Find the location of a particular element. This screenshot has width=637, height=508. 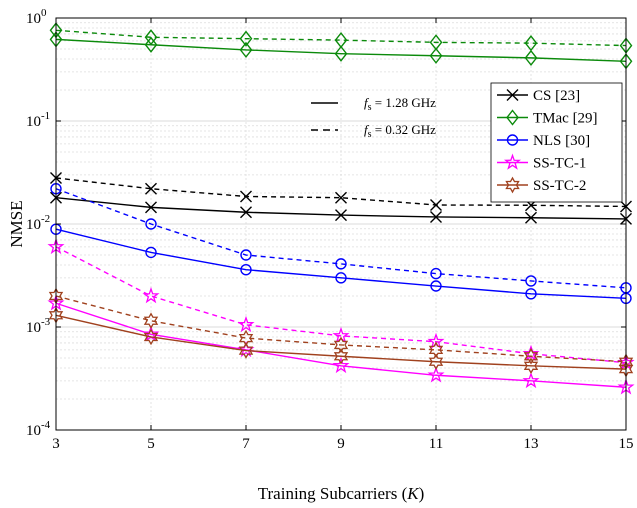

x-tick-label: 7 is located at coordinates (246, 444).